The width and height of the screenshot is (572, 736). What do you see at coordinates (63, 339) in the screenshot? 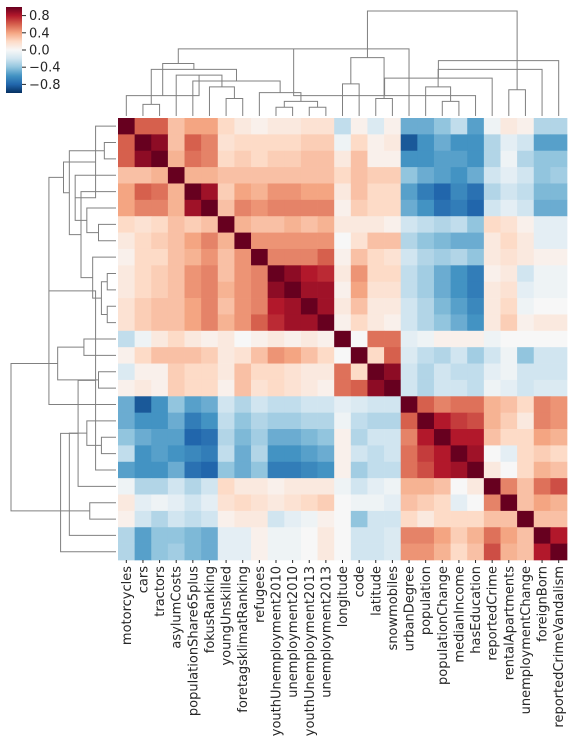
I see `row-dendrogram` at bounding box center [63, 339].